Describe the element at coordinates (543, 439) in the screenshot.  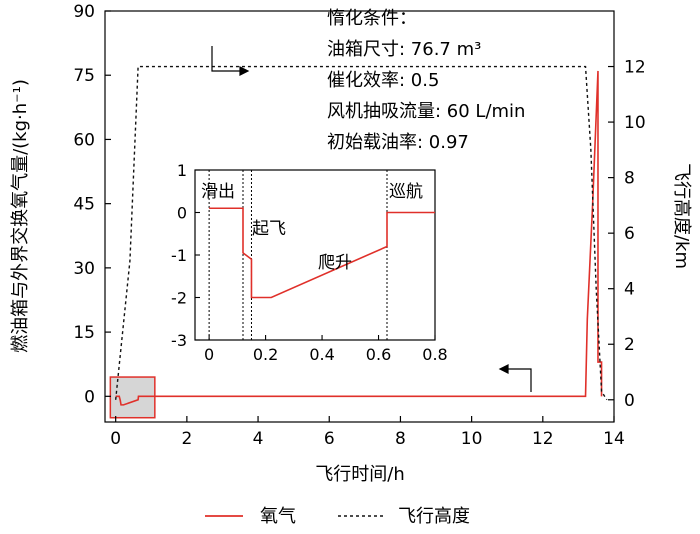
I see `x-tick-label: 12` at that location.